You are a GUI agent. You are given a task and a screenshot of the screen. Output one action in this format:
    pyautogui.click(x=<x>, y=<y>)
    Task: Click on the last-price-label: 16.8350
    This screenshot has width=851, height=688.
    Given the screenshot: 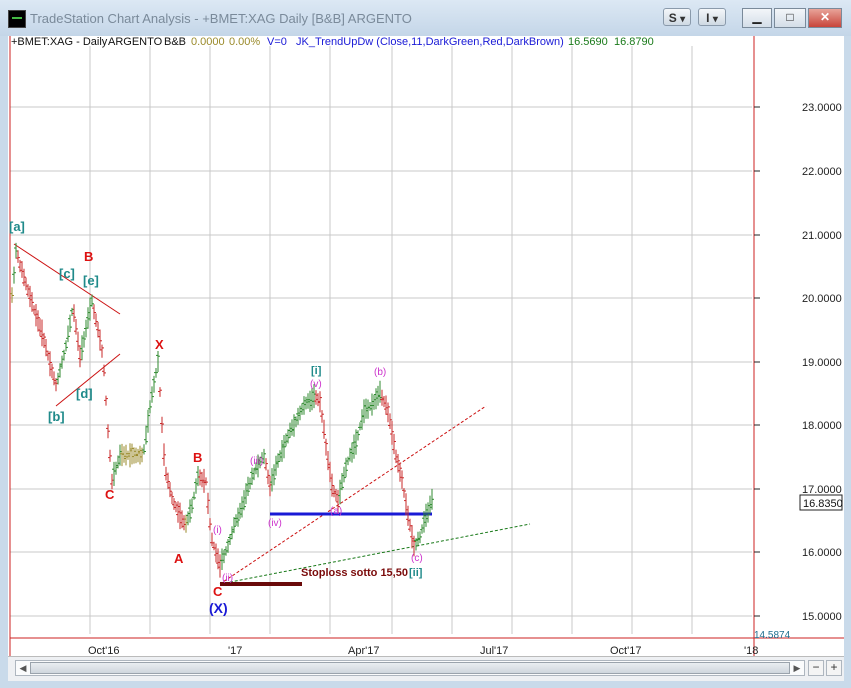 What is the action you would take?
    pyautogui.click(x=823, y=504)
    